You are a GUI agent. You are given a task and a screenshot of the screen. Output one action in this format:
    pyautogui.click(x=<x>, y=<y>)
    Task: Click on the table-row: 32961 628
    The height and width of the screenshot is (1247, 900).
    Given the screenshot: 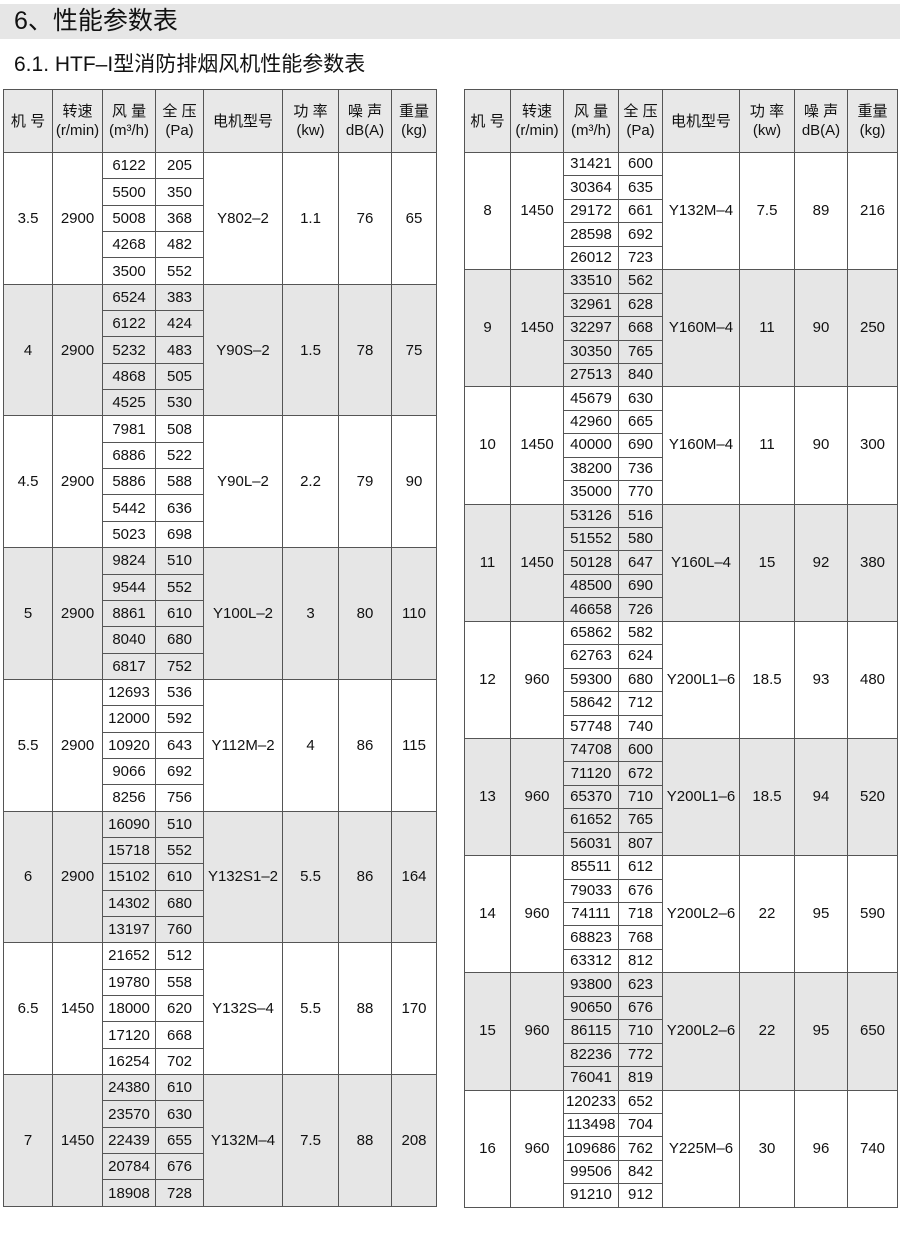 What is the action you would take?
    pyautogui.click(x=681, y=305)
    